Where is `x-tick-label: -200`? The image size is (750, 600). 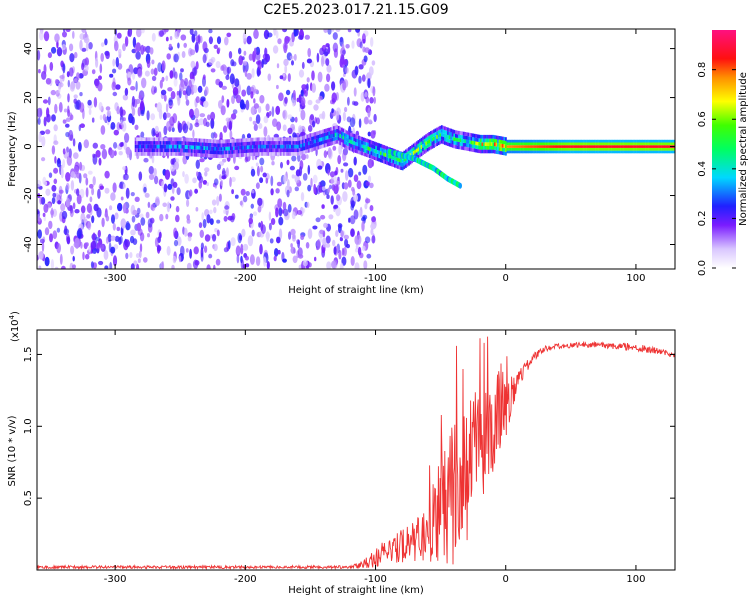
x-tick-label: -200 is located at coordinates (245, 278).